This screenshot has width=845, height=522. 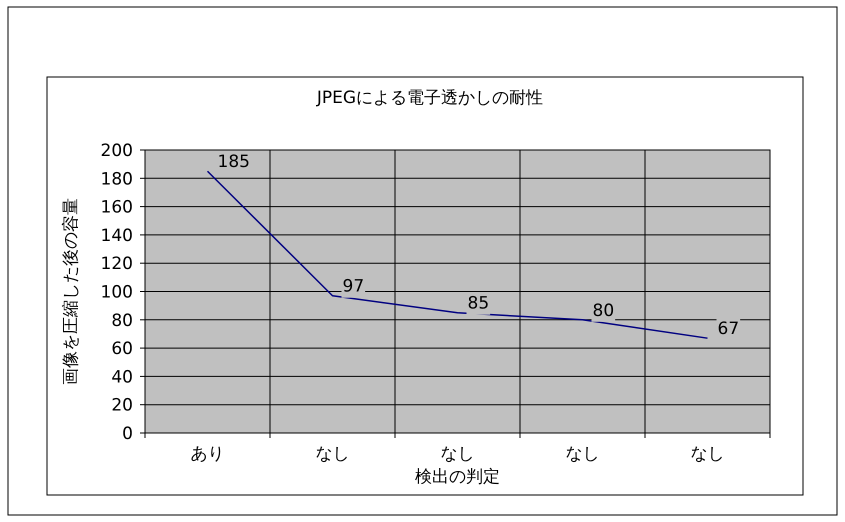 I want to click on y-tick-label: 160, so click(x=116, y=208).